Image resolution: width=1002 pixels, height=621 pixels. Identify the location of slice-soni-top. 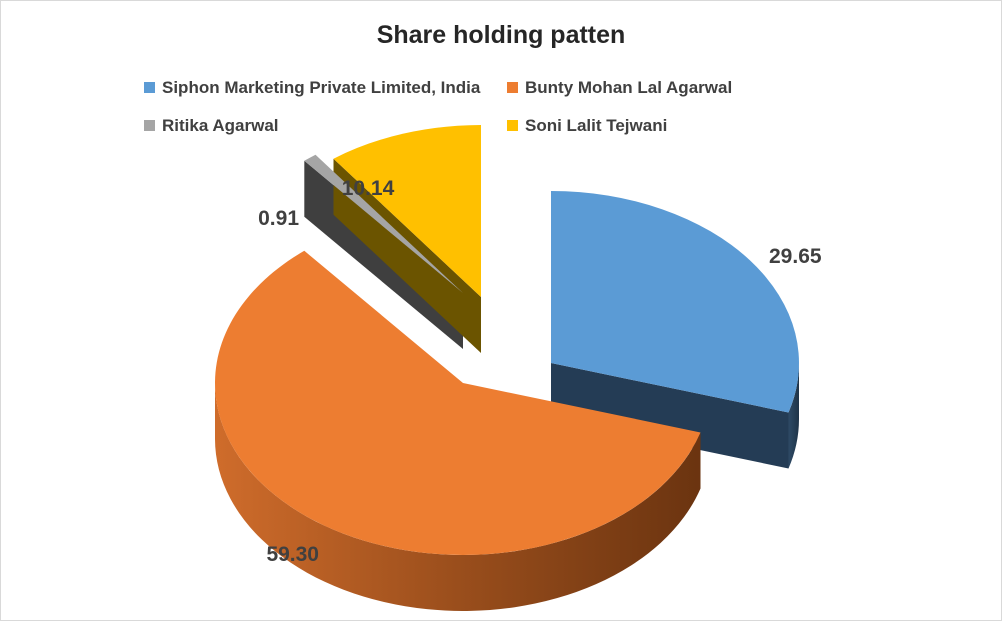
(407, 211).